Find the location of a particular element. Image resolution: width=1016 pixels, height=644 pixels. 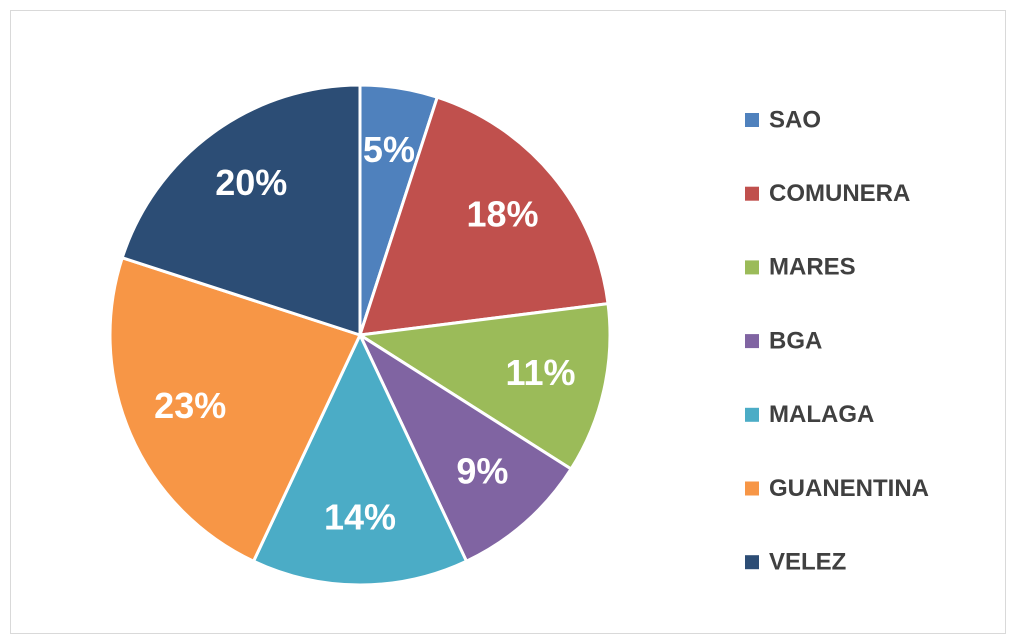

legend-label: MALAGA is located at coordinates (821, 414).